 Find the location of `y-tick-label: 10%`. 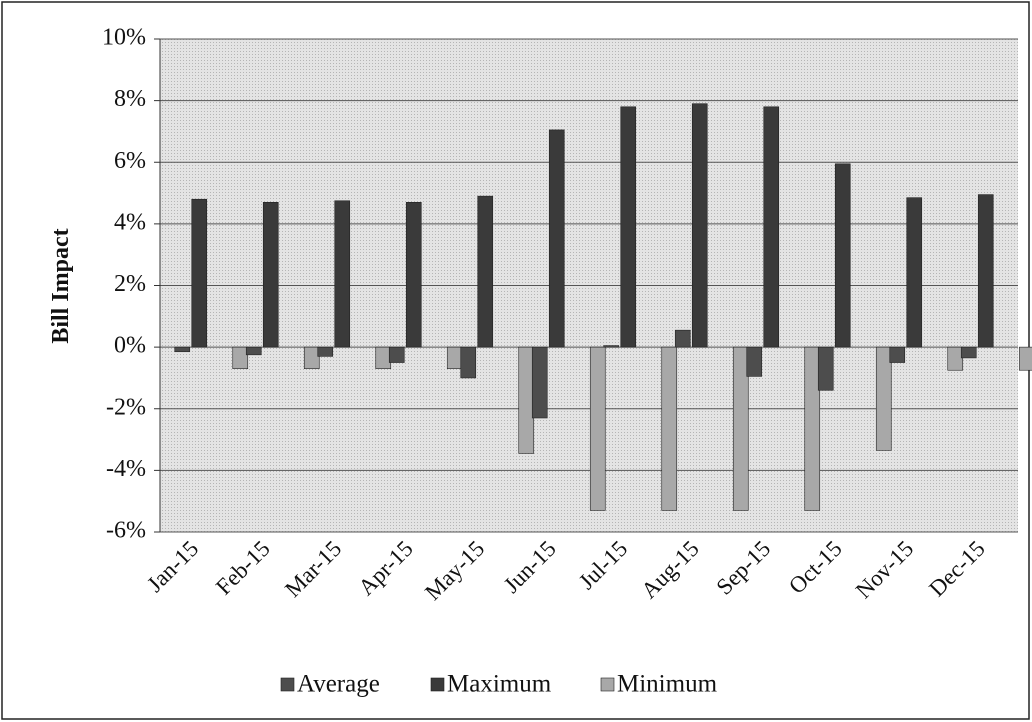

y-tick-label: 10% is located at coordinates (124, 38).